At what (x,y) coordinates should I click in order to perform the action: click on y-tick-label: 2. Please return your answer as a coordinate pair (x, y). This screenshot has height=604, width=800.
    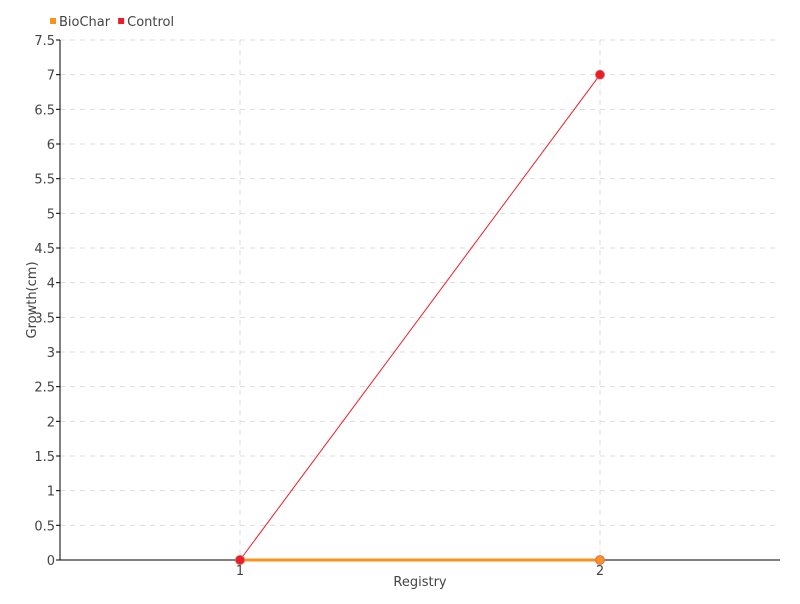
    Looking at the image, I should click on (51, 422).